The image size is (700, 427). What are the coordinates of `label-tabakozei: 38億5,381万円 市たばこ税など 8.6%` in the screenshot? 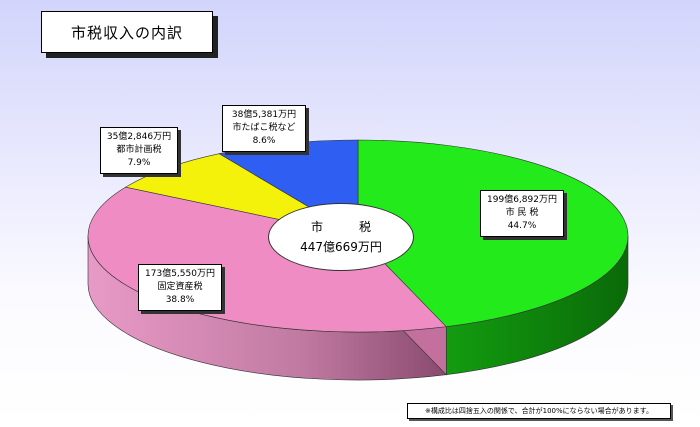 It's located at (264, 128).